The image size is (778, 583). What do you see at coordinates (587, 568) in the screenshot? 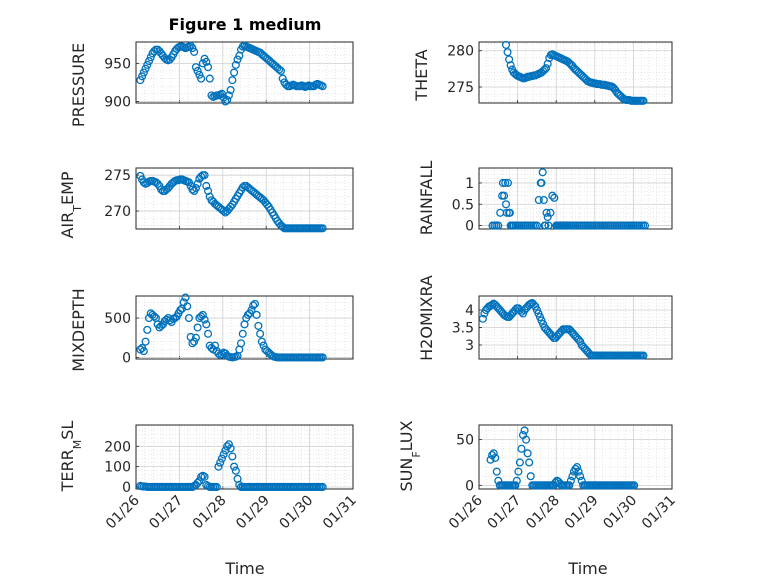
I see `xlabel-time-right: Time` at bounding box center [587, 568].